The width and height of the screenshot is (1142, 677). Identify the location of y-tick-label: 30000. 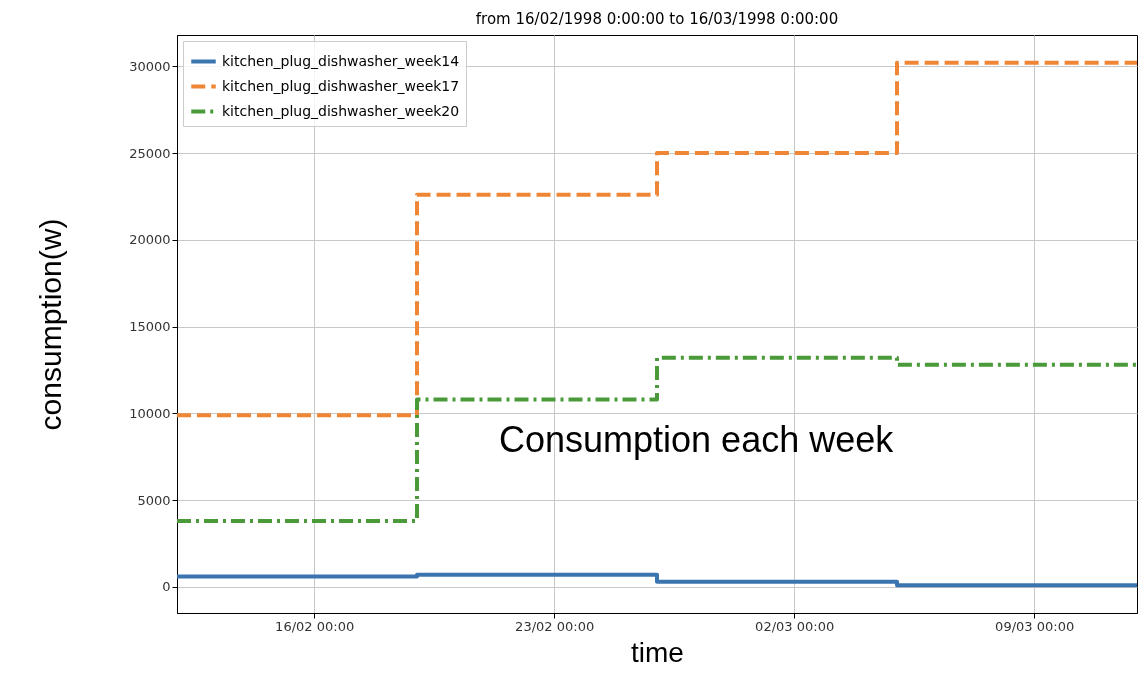
(150, 66).